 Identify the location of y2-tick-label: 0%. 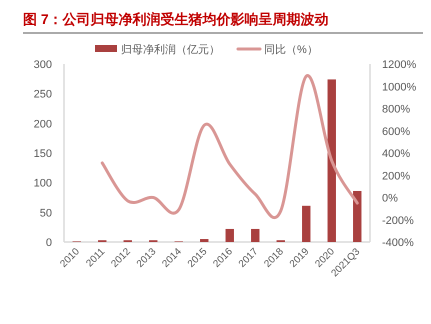
(390, 198).